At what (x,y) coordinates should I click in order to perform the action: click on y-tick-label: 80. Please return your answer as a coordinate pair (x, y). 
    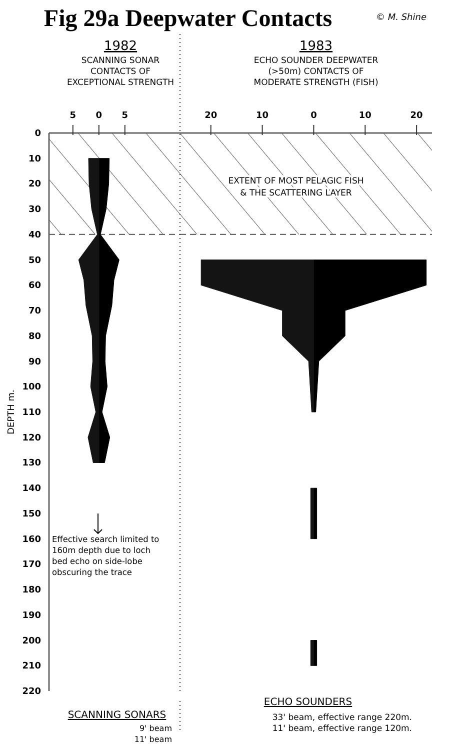
    Looking at the image, I should click on (34, 337).